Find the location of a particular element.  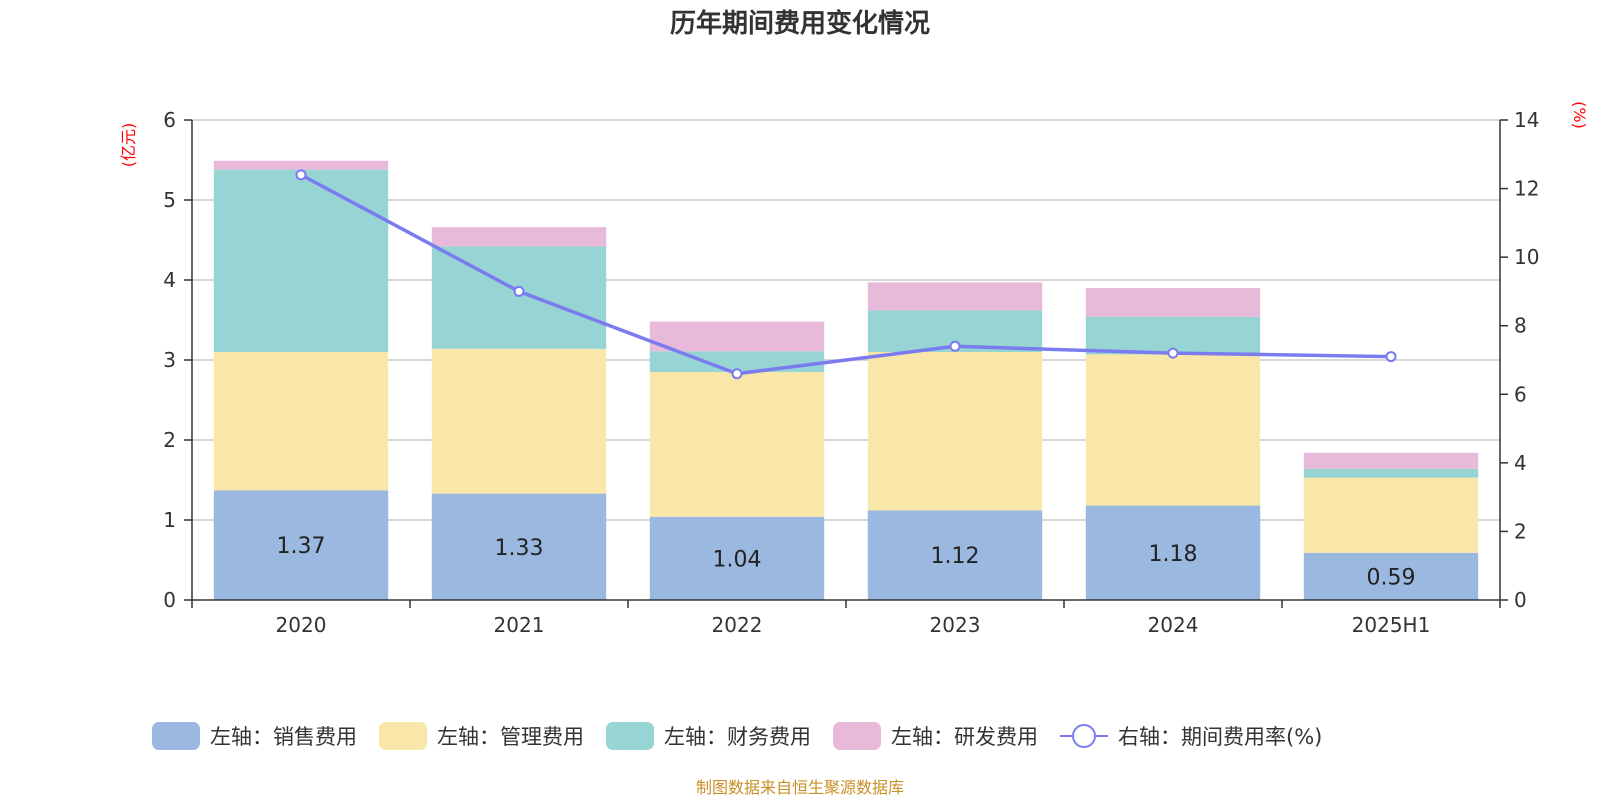

x-axis-tick-label: 2025H1 is located at coordinates (1391, 625).